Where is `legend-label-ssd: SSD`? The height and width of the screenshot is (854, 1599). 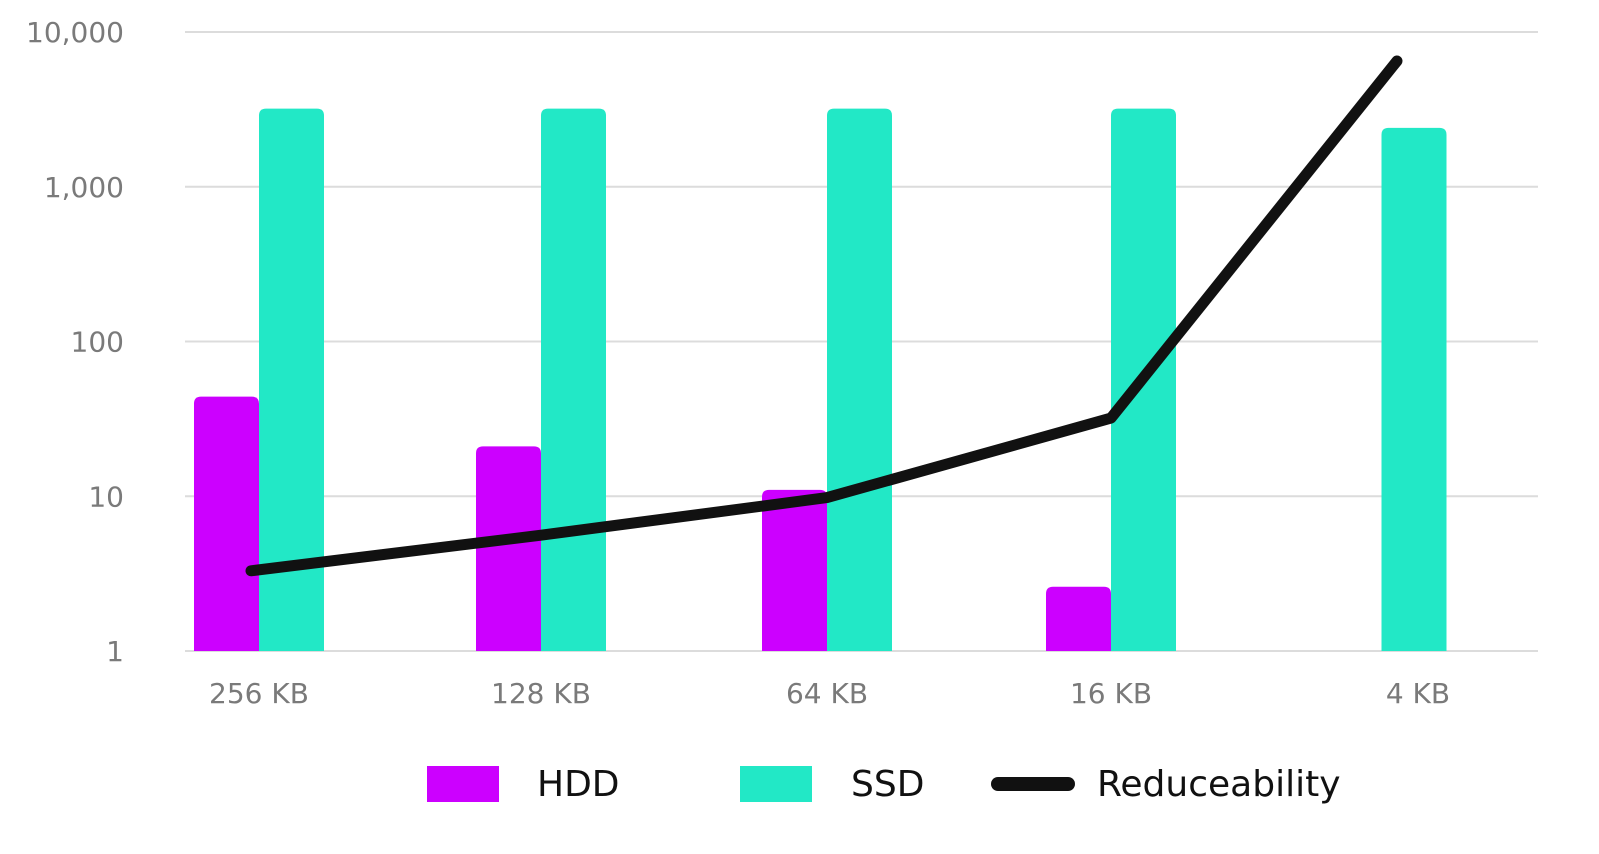 legend-label-ssd: SSD is located at coordinates (887, 784).